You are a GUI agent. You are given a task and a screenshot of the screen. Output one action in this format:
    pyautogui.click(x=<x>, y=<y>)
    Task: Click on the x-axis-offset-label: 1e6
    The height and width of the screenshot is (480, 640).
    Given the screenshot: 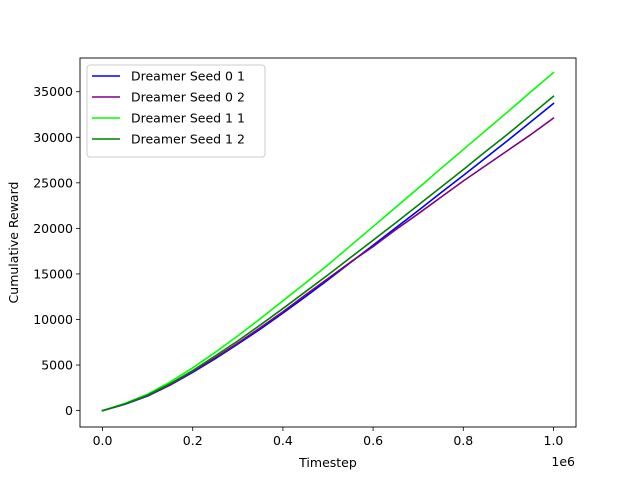 What is the action you would take?
    pyautogui.click(x=563, y=461)
    